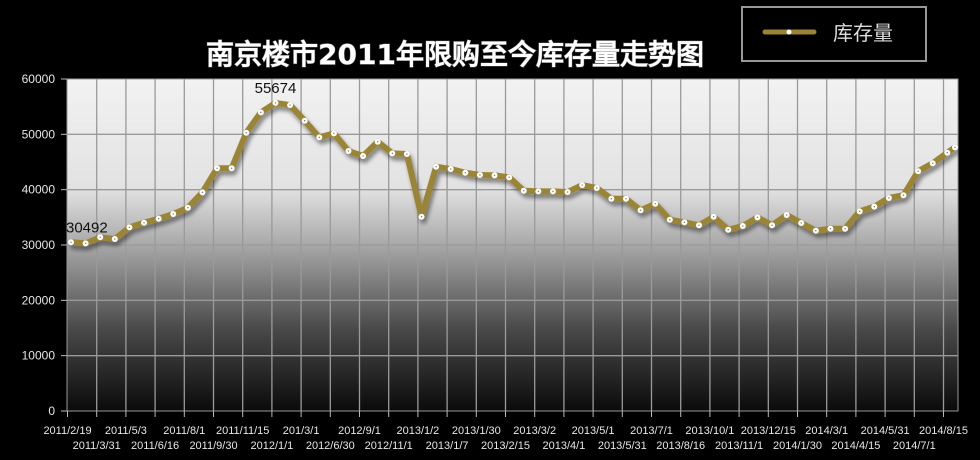  What do you see at coordinates (39, 300) in the screenshot?
I see `y-tick-label: 20000` at bounding box center [39, 300].